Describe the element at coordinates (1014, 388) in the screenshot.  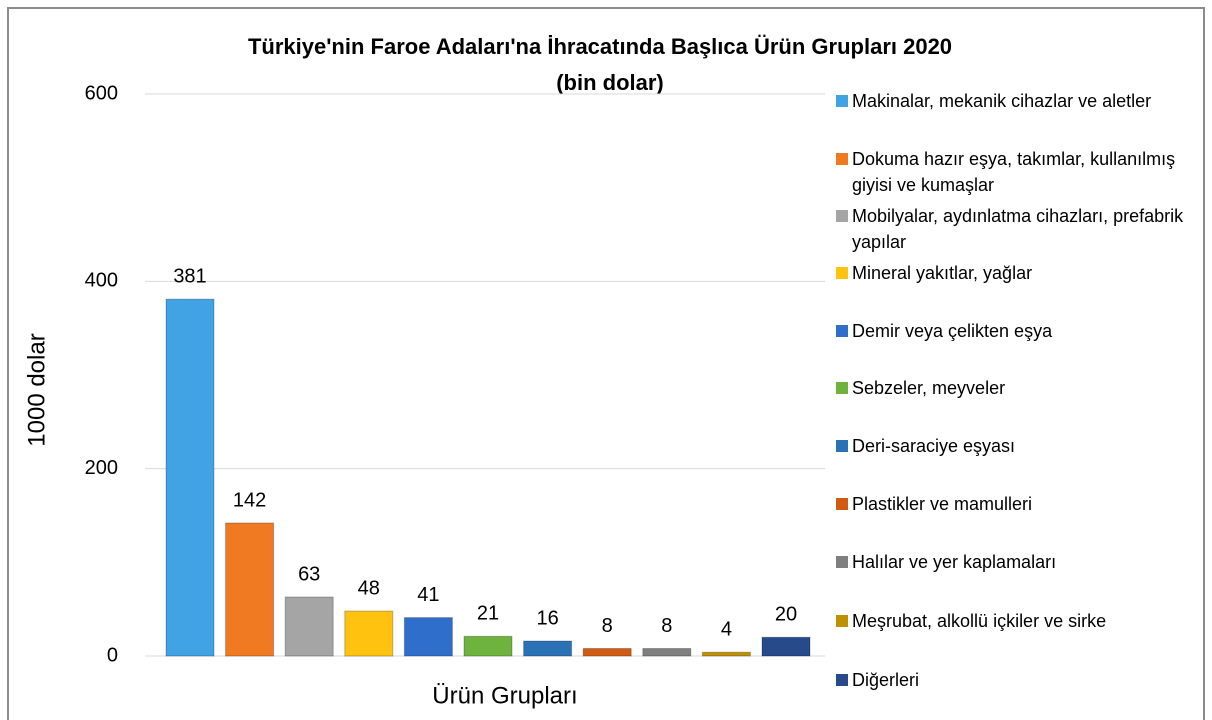
I see `legend-item: Sebzeler, meyveler` at that location.